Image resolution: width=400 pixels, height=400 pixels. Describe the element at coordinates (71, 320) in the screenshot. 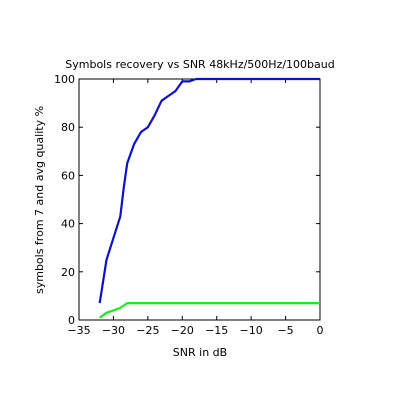

I see `y-tick-label: 0` at that location.